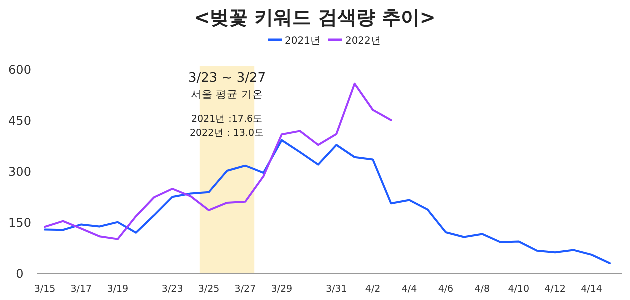 The width and height of the screenshot is (630, 300). I want to click on x-tick-label: 4/8, so click(482, 289).